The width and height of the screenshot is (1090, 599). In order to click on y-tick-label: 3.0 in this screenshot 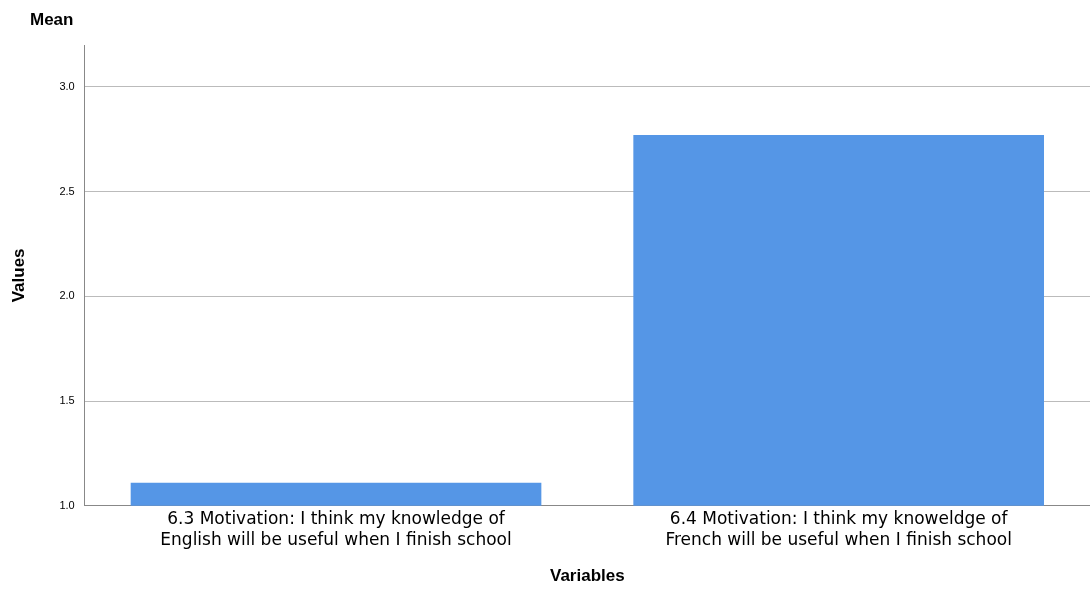, I will do `click(67, 85)`.